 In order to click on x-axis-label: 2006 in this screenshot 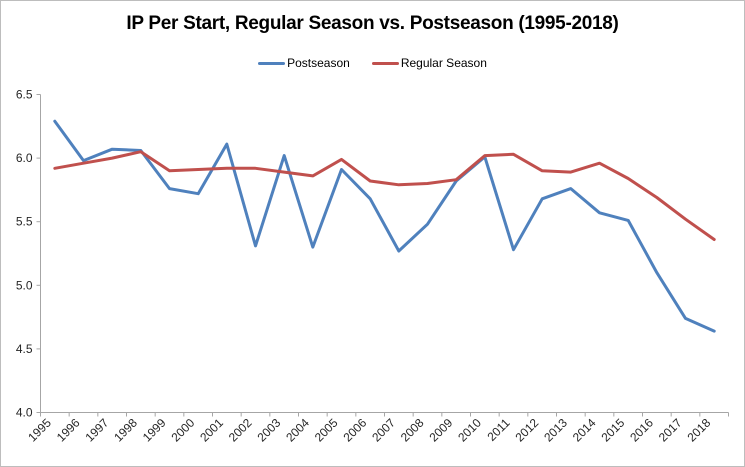, I will do `click(355, 429)`.